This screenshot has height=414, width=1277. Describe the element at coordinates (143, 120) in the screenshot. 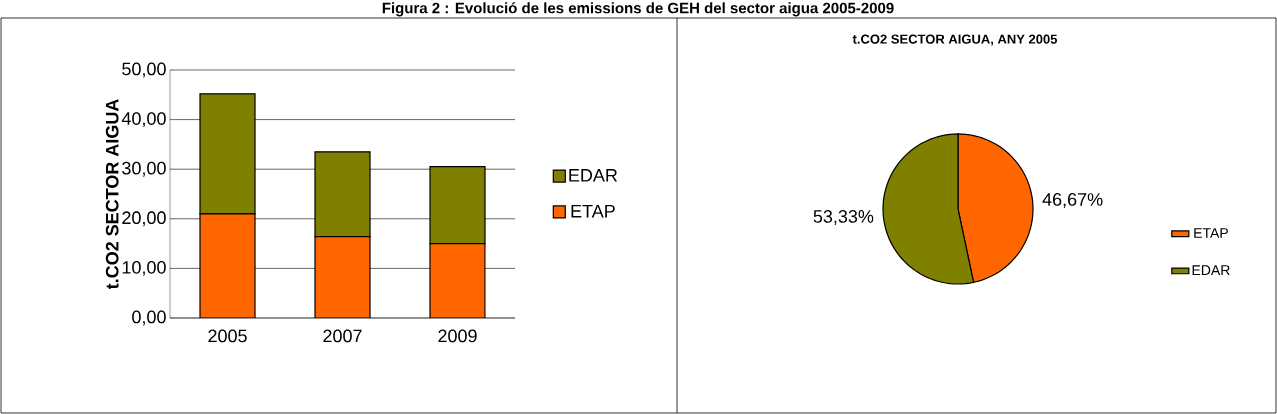

I see `y-tick-label: 40,00` at that location.